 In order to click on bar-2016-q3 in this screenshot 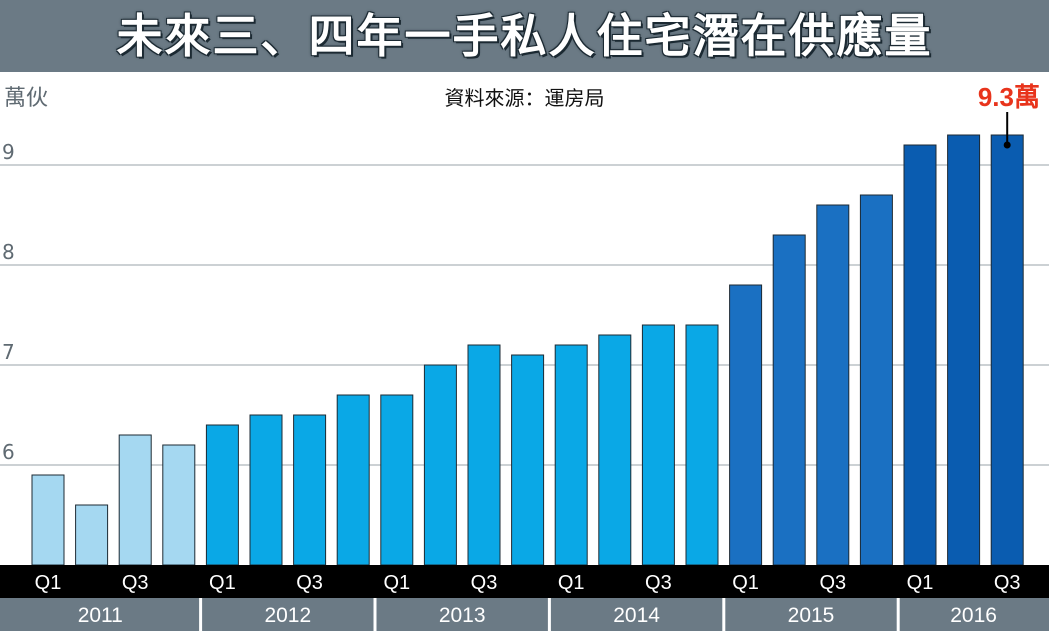, I will do `click(1007, 350)`.